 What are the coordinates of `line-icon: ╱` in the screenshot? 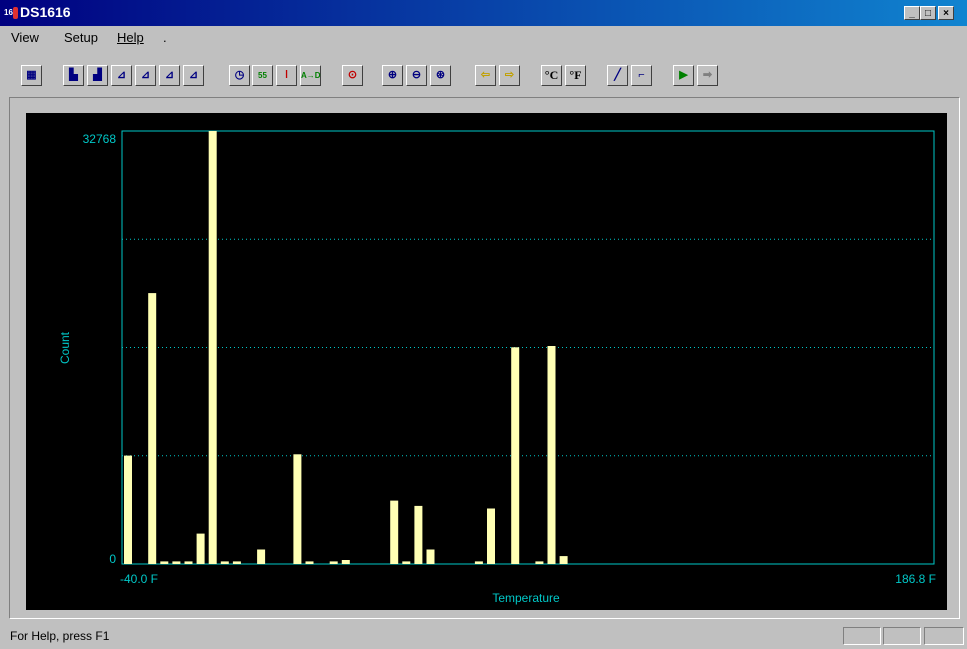 It's located at (617, 75).